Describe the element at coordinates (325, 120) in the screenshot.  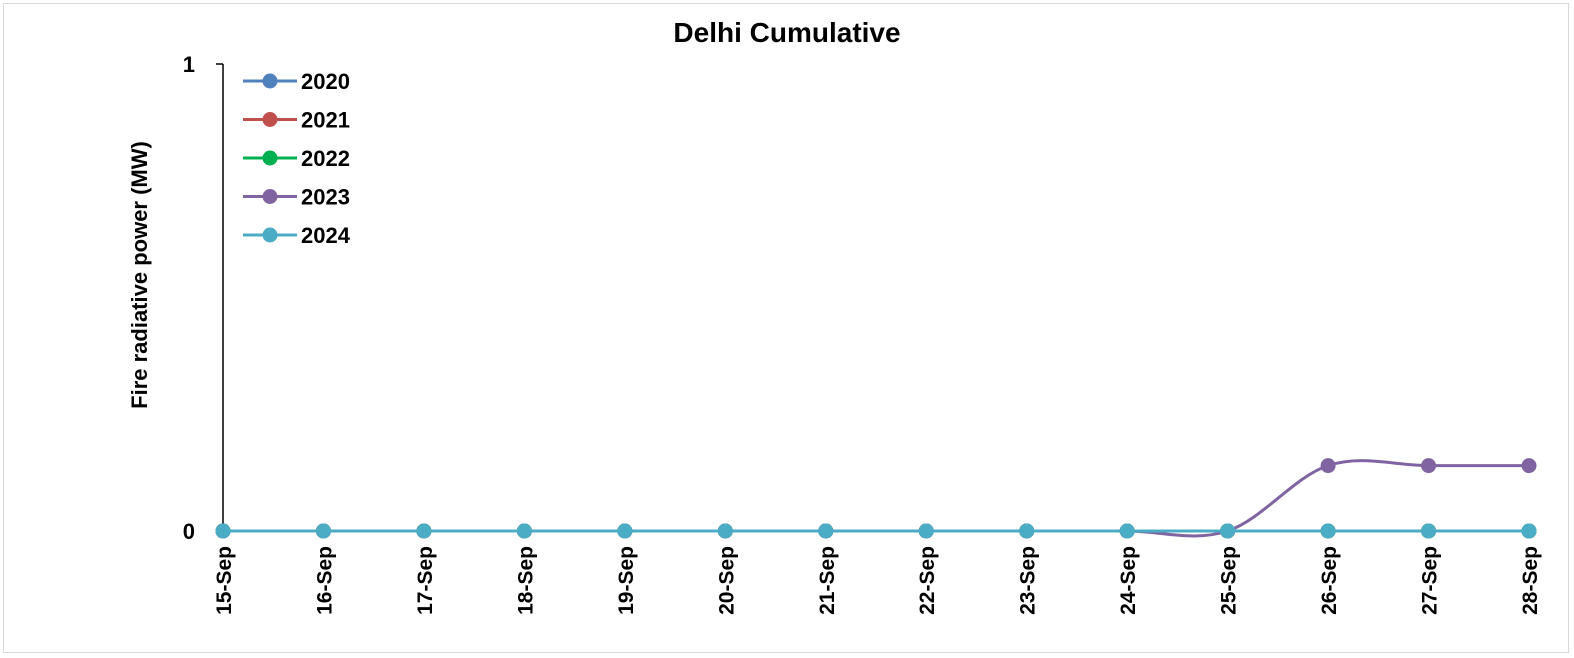
I see `legend-label: 2021` at that location.